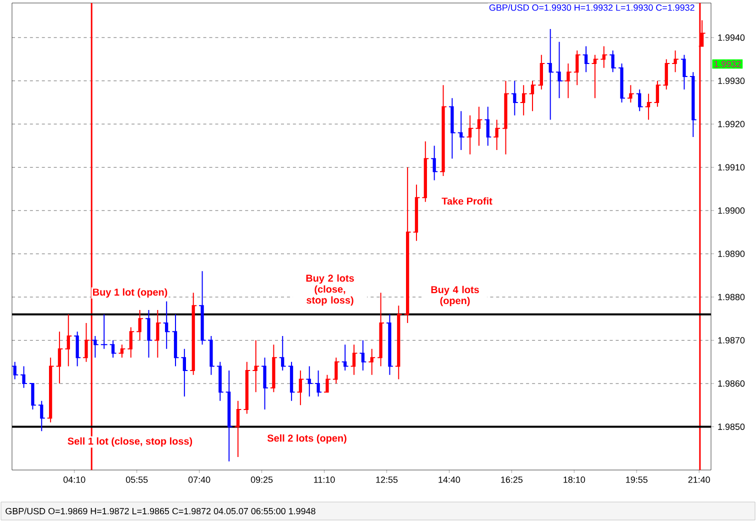  I want to click on x-tick-label: 19:55, so click(637, 479).